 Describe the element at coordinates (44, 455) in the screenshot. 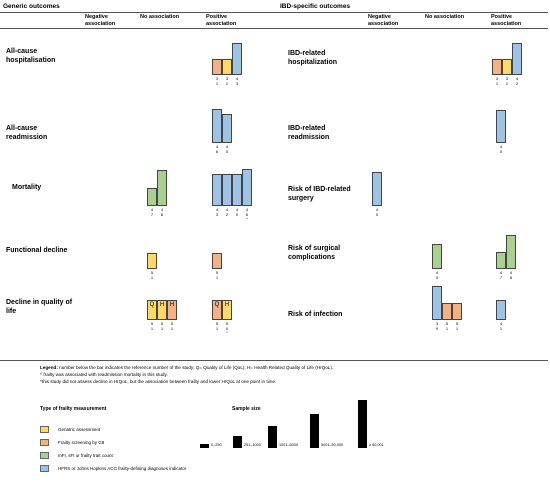

I see `legend-swatch-green` at that location.